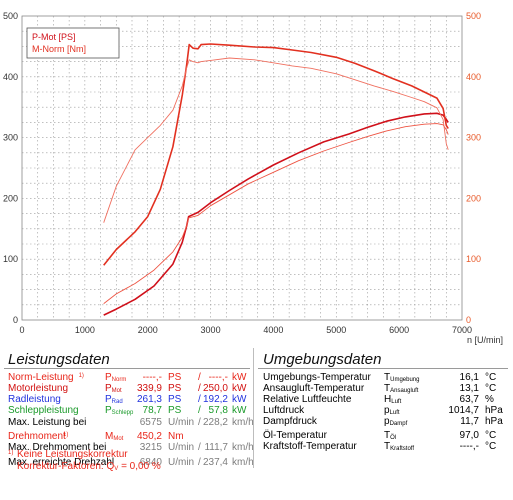 The height and width of the screenshot is (500, 513). I want to click on umgebung-symbol: pLuft, so click(392, 410).